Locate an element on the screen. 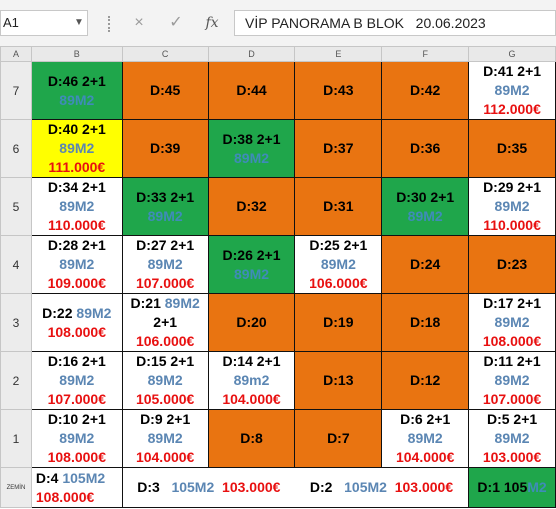 The width and height of the screenshot is (556, 509). apartment-cell-g: D:41 2+1 89M2 112.000€ is located at coordinates (512, 91).